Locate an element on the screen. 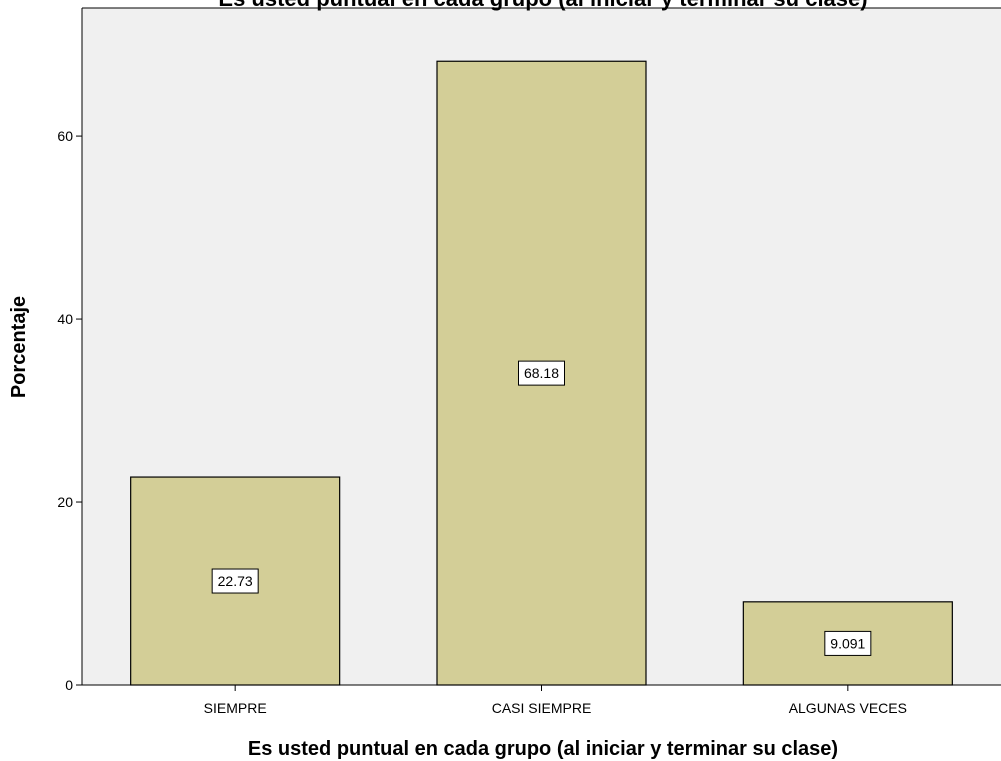 Image resolution: width=1001 pixels, height=761 pixels. x-axis: SIEMPRE CASI SIEMPRE ALGUNAS VECES is located at coordinates (541, 700).